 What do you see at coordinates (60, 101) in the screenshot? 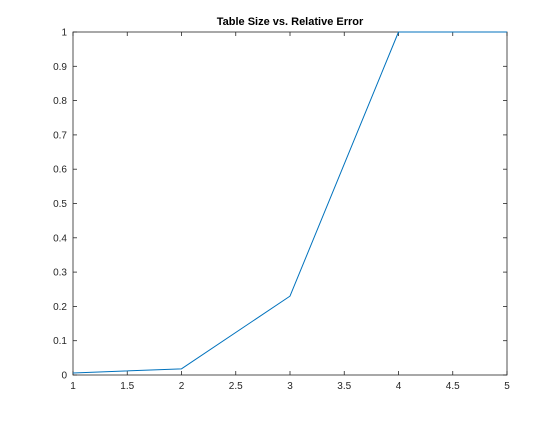
I see `y-tick-label: 0.8` at bounding box center [60, 101].